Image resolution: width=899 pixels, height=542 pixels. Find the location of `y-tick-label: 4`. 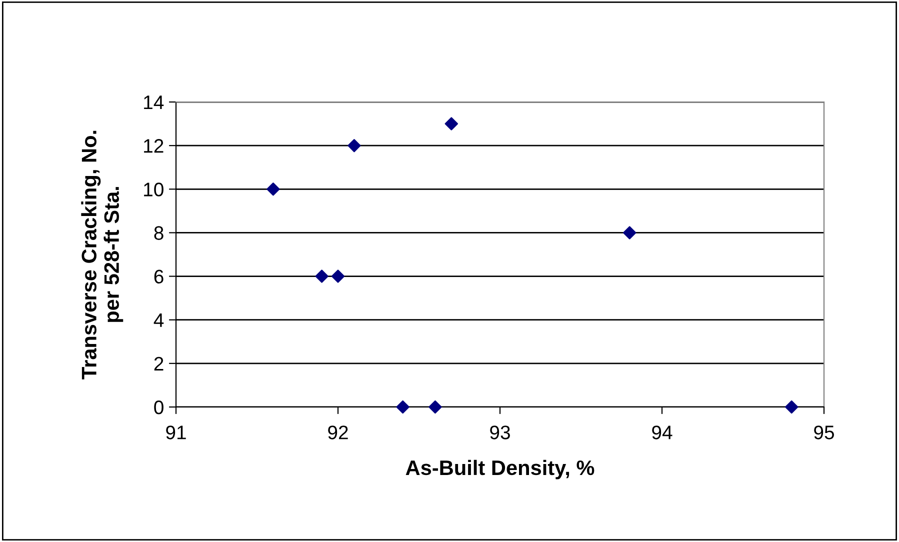

y-tick-label: 4 is located at coordinates (159, 320).